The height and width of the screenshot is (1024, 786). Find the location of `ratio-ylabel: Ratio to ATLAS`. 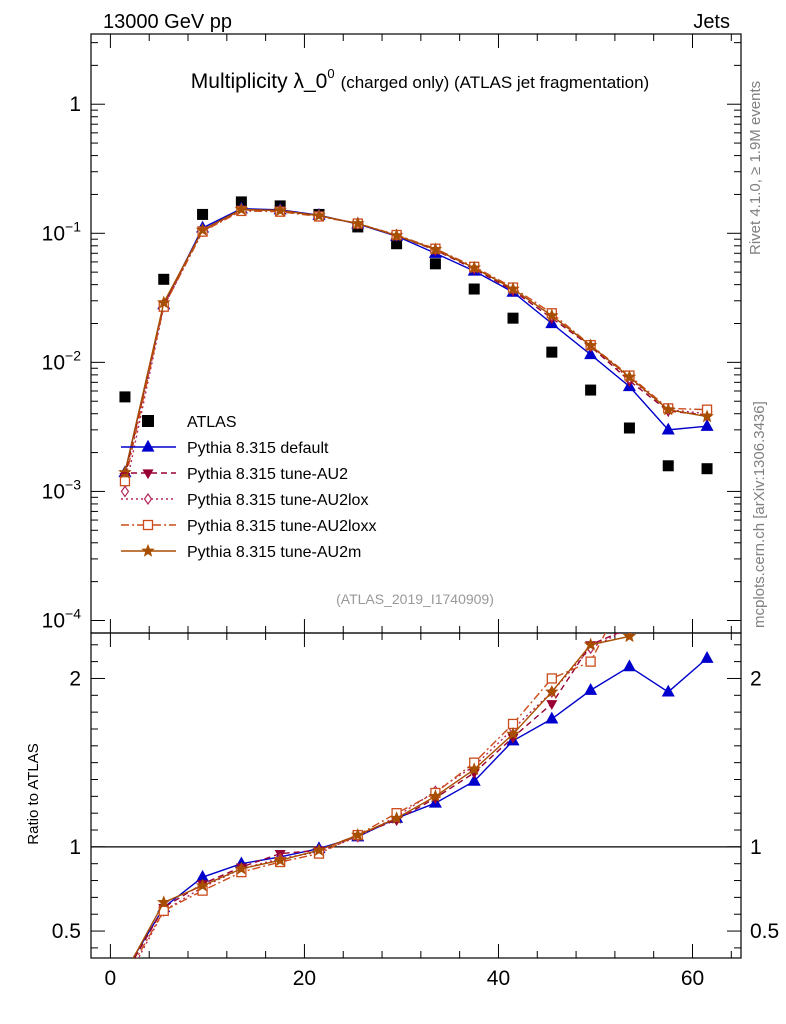

ratio-ylabel: Ratio to ATLAS is located at coordinates (33, 793).